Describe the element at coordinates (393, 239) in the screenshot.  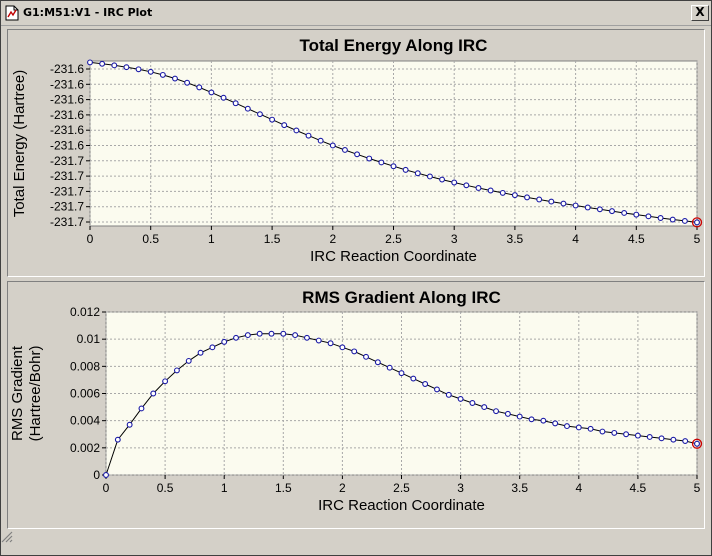
I see `x-tick-label: 2.5` at that location.